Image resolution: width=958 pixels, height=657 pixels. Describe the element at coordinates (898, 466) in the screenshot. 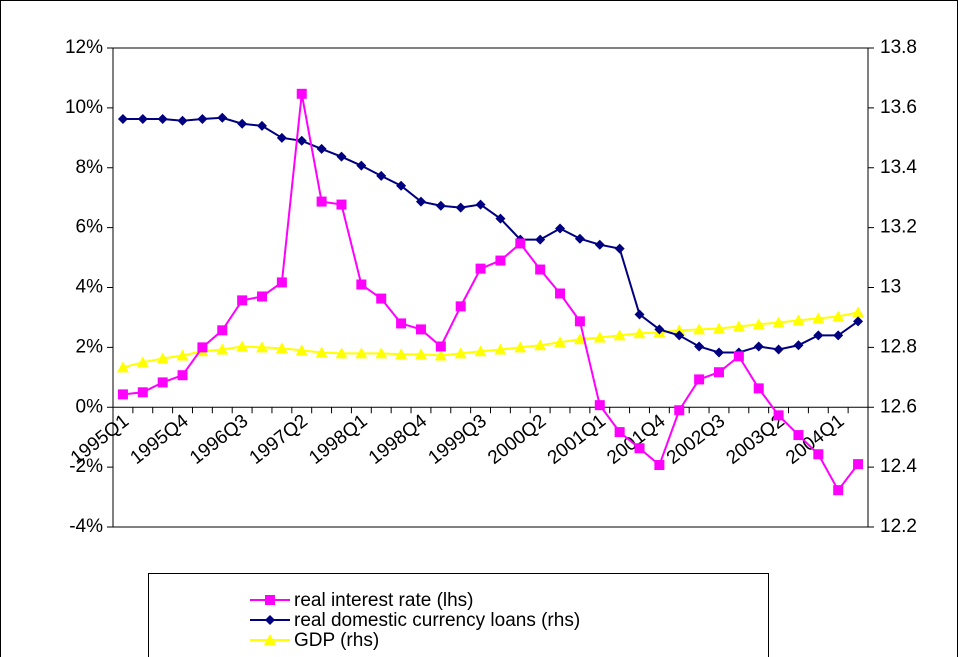

I see `y2-tick-label: 12.4` at that location.